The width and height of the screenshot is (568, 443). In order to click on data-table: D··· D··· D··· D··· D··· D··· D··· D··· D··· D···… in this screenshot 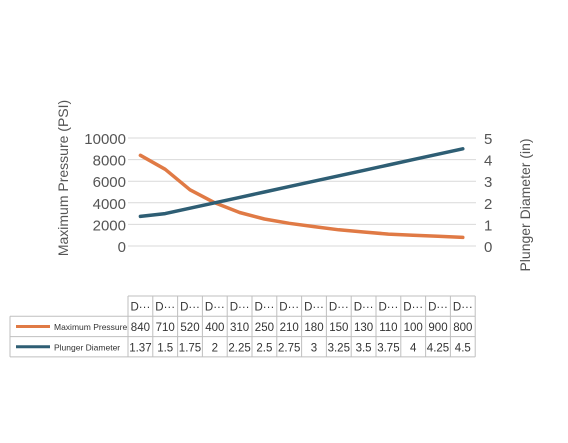, I will do `click(242, 326)`.